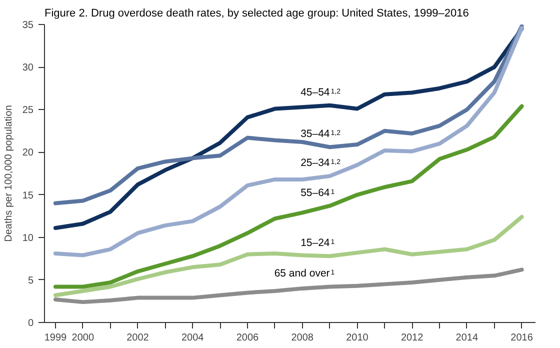  What do you see at coordinates (28, 110) in the screenshot?
I see `y-tick-label: 25` at bounding box center [28, 110].